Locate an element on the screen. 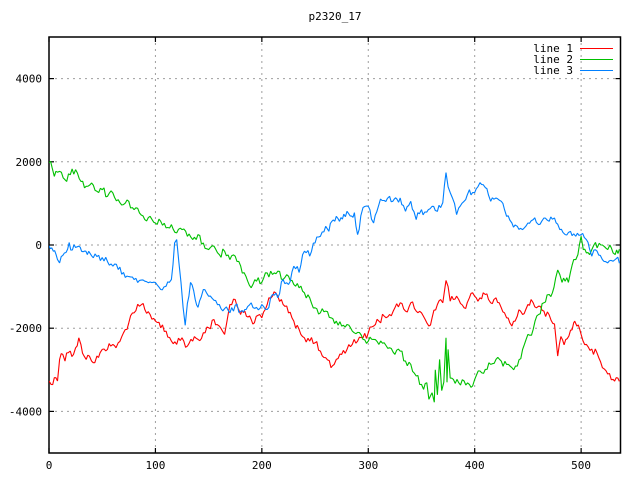 The height and width of the screenshot is (480, 640). legend-item: line 3 is located at coordinates (573, 70).